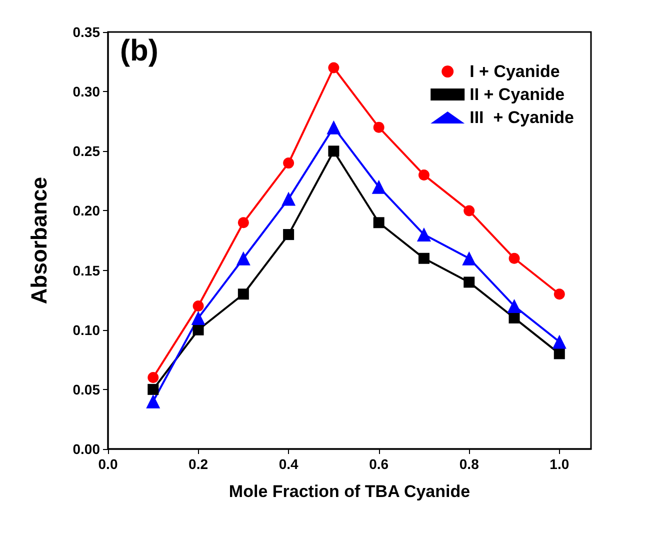 The width and height of the screenshot is (647, 541). Describe the element at coordinates (86, 92) in the screenshot. I see `y-tick-label: 0.30` at that location.